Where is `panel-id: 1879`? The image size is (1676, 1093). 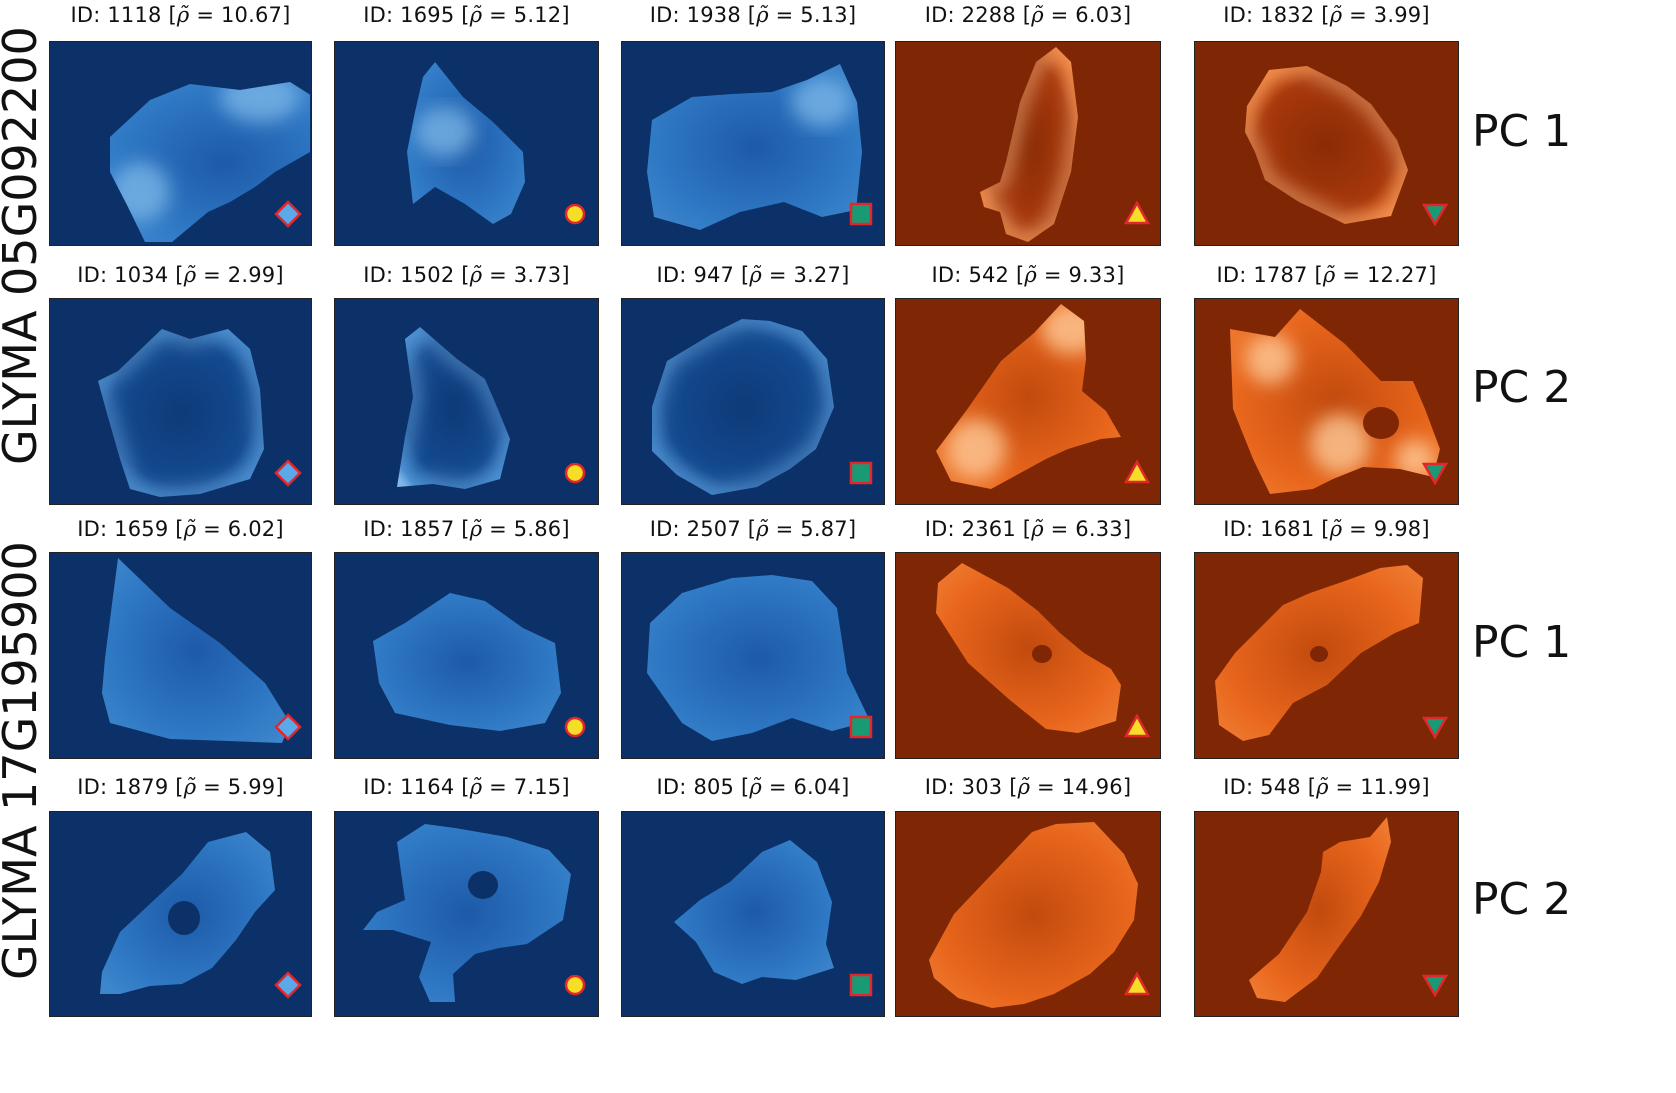
panel-id: 1879 is located at coordinates (141, 787).